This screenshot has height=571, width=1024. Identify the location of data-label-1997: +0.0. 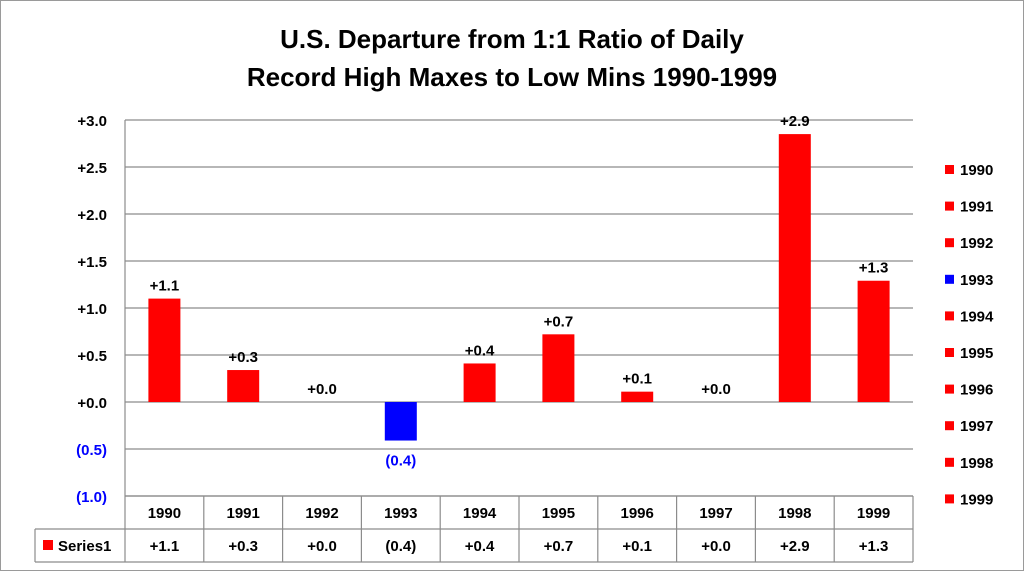
(716, 389).